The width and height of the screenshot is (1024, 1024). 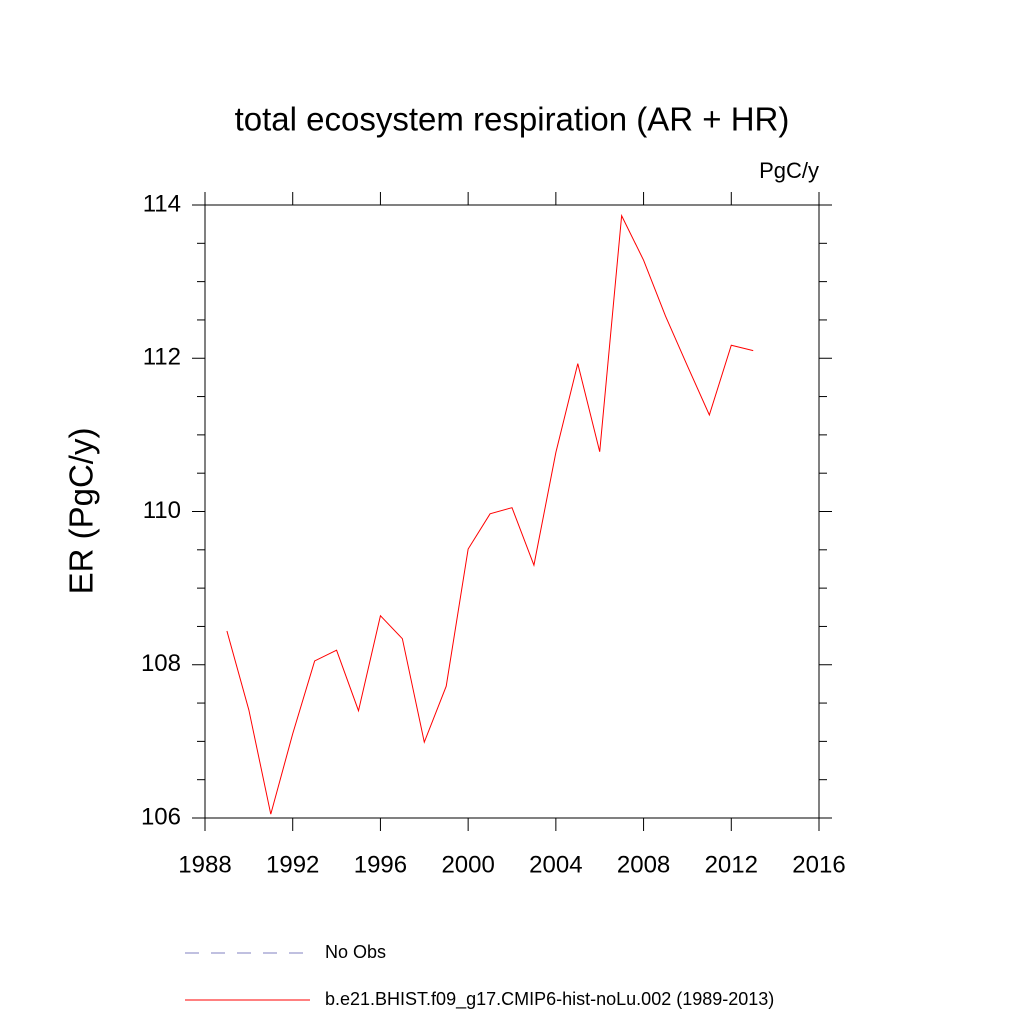 What do you see at coordinates (818, 864) in the screenshot?
I see `x-tick-label: 2016` at bounding box center [818, 864].